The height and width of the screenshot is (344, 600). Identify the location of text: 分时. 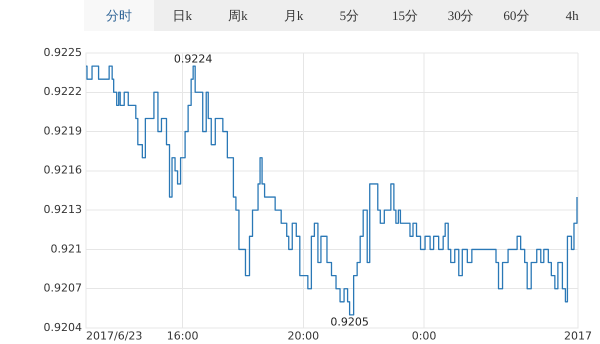
(119, 15).